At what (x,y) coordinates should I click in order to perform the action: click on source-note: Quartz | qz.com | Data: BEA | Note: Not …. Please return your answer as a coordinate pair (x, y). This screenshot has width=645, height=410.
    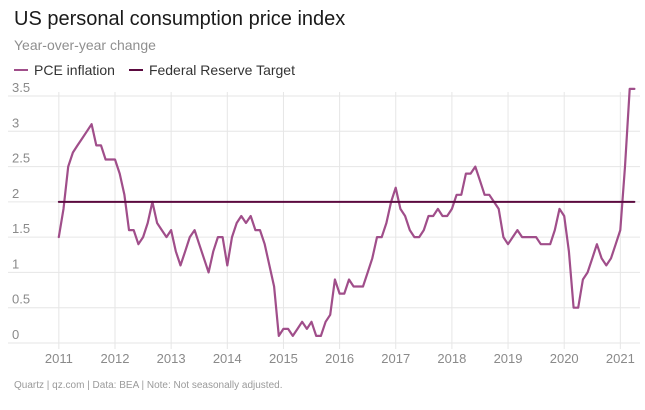
    Looking at the image, I should click on (148, 385).